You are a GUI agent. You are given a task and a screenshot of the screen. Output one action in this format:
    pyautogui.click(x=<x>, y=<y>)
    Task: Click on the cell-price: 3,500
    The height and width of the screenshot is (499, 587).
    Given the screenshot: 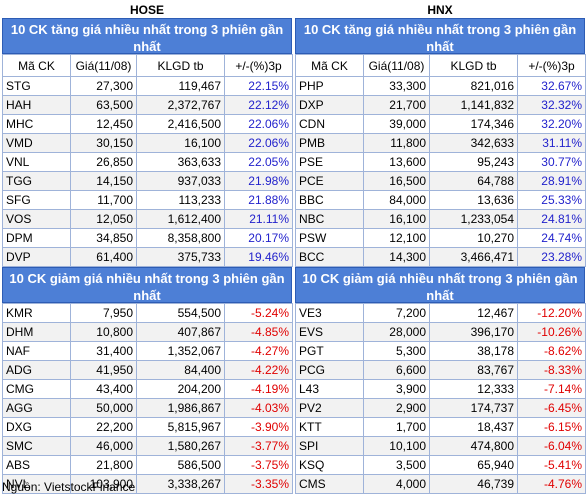 What is the action you would take?
    pyautogui.click(x=396, y=465)
    